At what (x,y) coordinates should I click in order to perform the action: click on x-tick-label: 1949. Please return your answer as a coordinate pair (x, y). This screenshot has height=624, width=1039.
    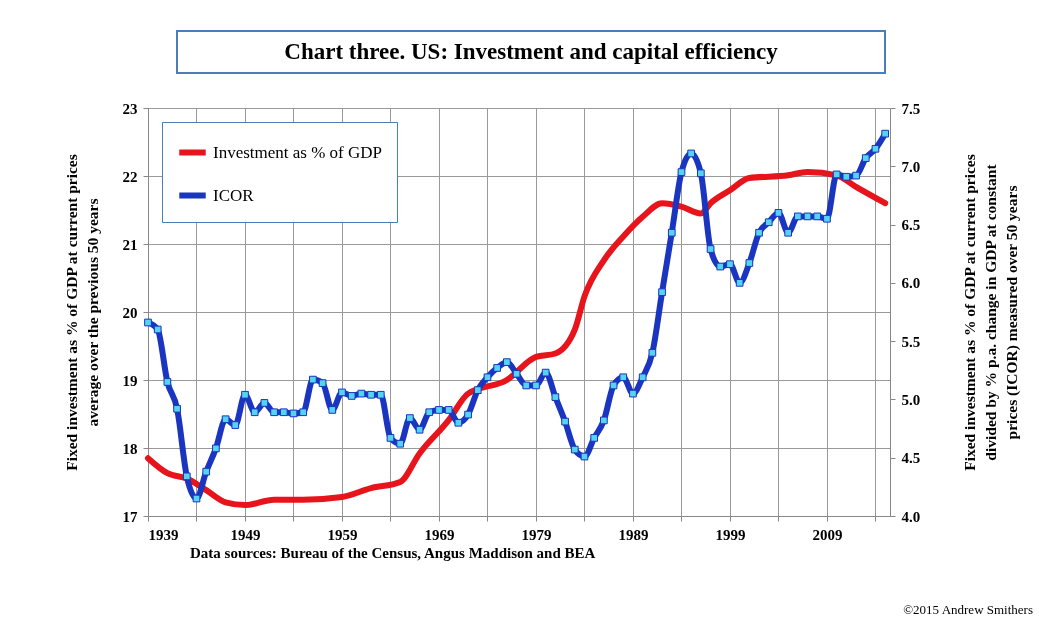
    Looking at the image, I should click on (245, 534).